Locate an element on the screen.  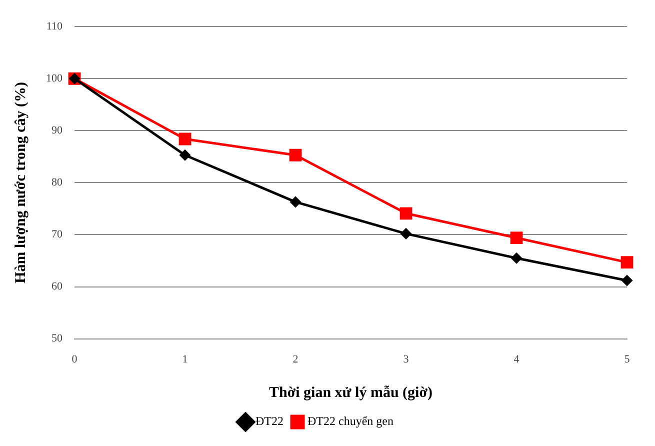
legend-label: ĐT22 chuyển gen is located at coordinates (351, 421).